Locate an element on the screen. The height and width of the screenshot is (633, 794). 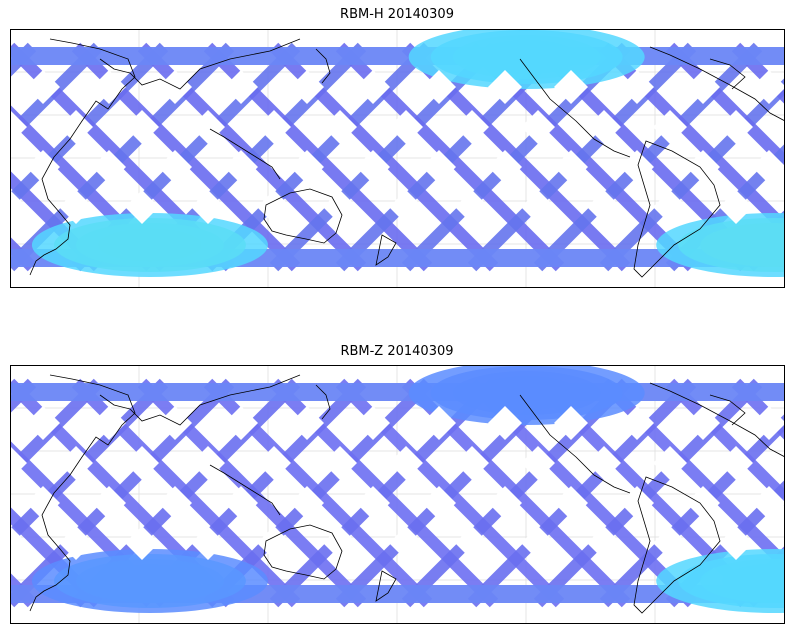
hotspot-north-pacific is located at coordinates (526, 59).